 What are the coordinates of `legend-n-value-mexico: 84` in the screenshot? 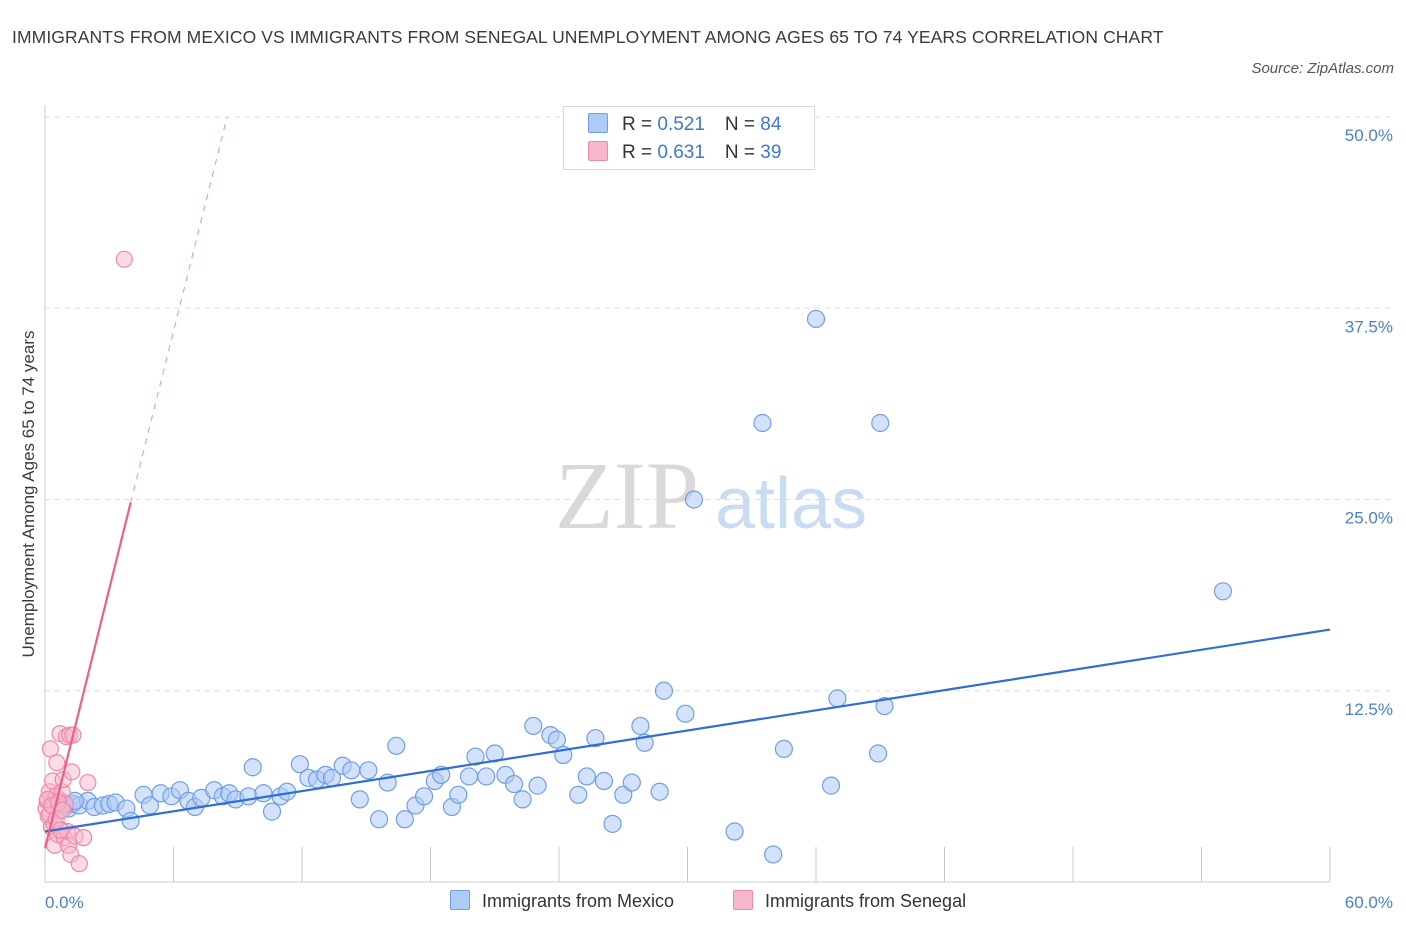 It's located at (771, 124).